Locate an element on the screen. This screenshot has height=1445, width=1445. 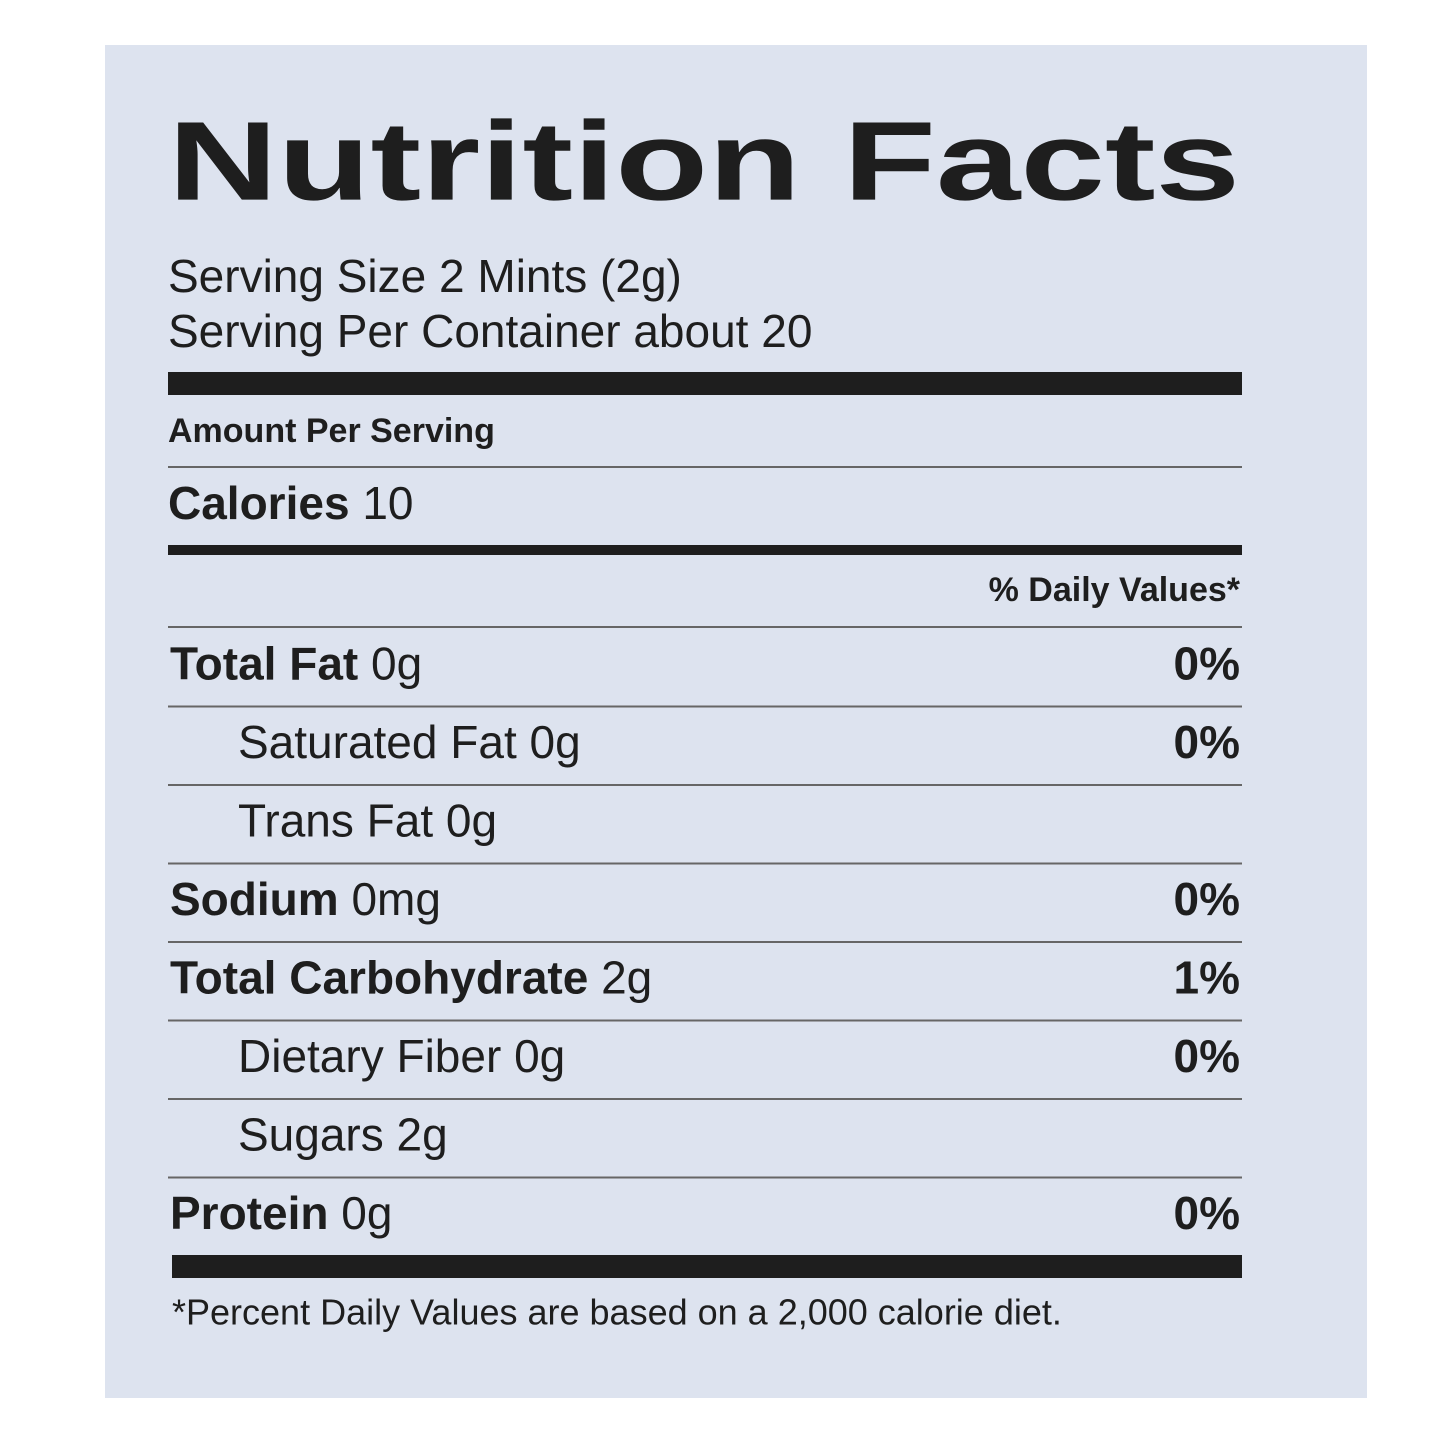
title: Nutrition Facts is located at coordinates (704, 161).